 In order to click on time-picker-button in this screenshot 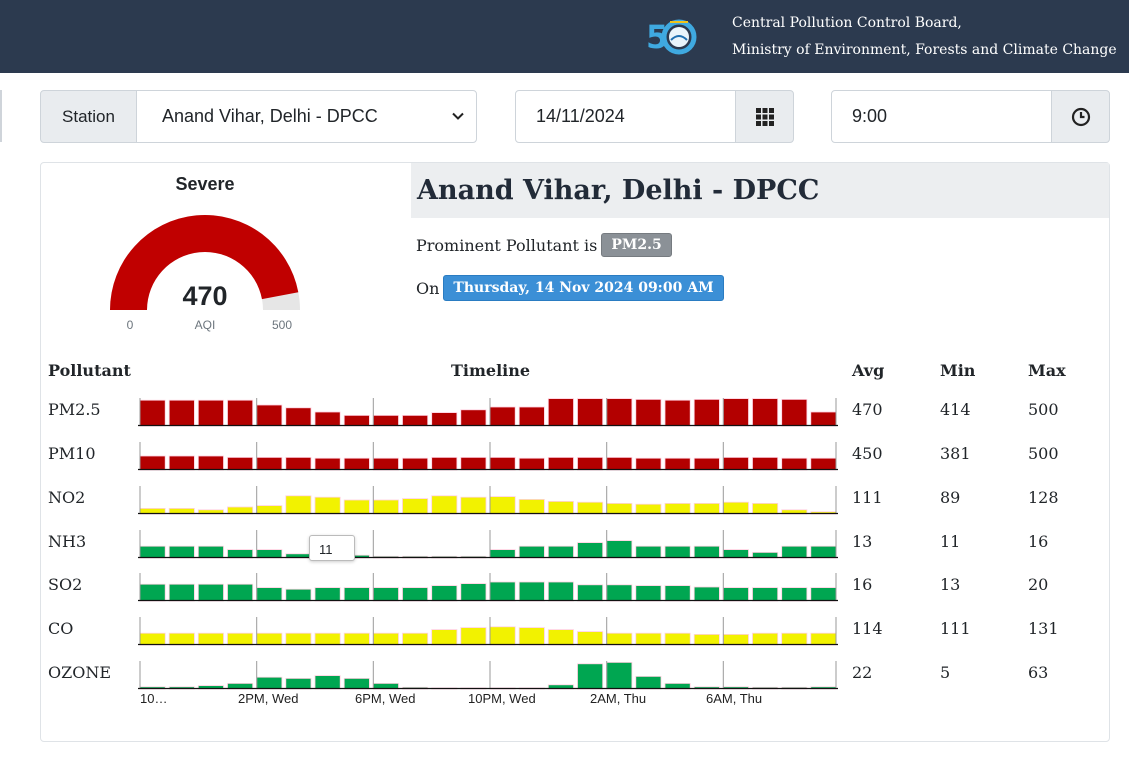, I will do `click(1080, 116)`.